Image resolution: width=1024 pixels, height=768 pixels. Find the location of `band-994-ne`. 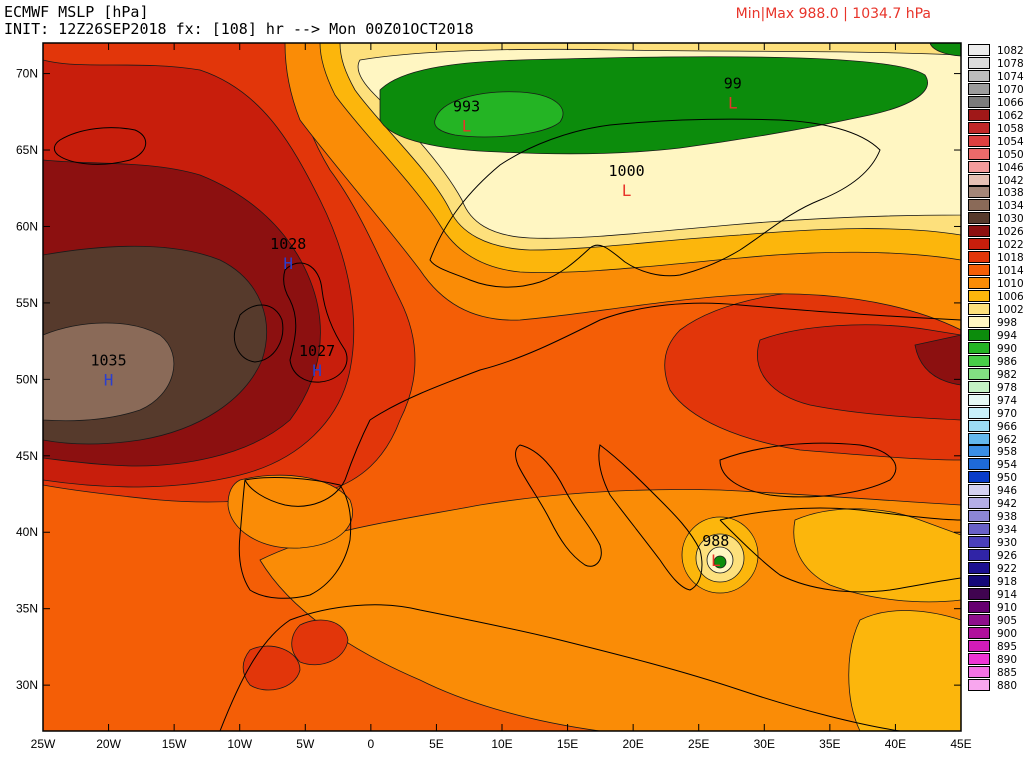

band-994-ne is located at coordinates (945, 50).